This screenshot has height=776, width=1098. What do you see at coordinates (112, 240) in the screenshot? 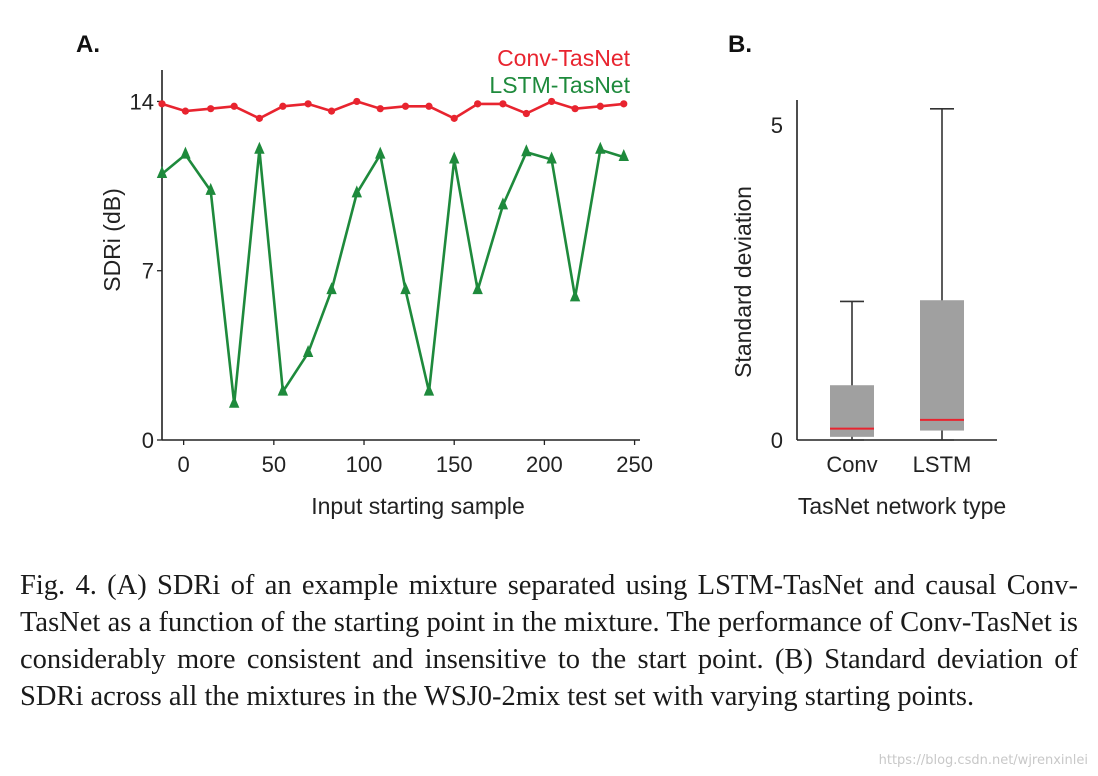
I see `chart-a-y-axis-title: SDRi (dB)` at bounding box center [112, 240].